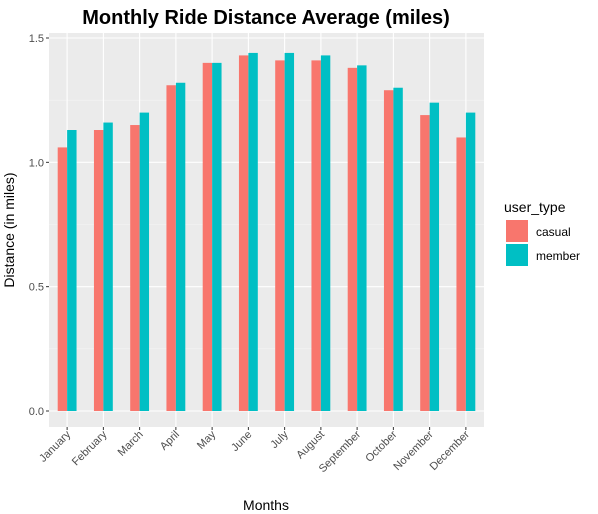 The width and height of the screenshot is (598, 514). What do you see at coordinates (108, 267) in the screenshot?
I see `bar-member-february` at bounding box center [108, 267].